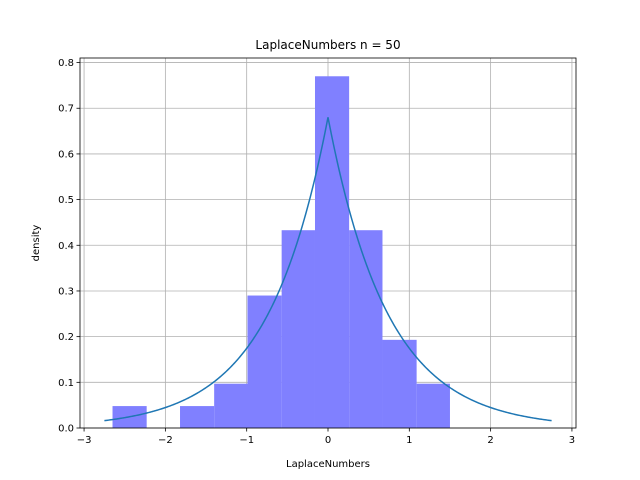 This screenshot has height=480, width=640. What do you see at coordinates (66, 200) in the screenshot?
I see `y-tick-label: 0.5` at bounding box center [66, 200].